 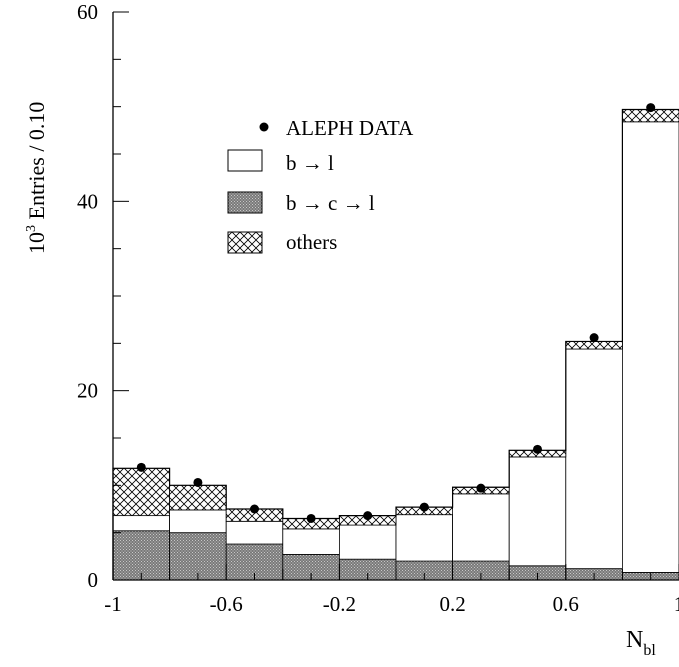 I want to click on y-axis-title-rest: Entries / 0.10, so click(x=36, y=163).